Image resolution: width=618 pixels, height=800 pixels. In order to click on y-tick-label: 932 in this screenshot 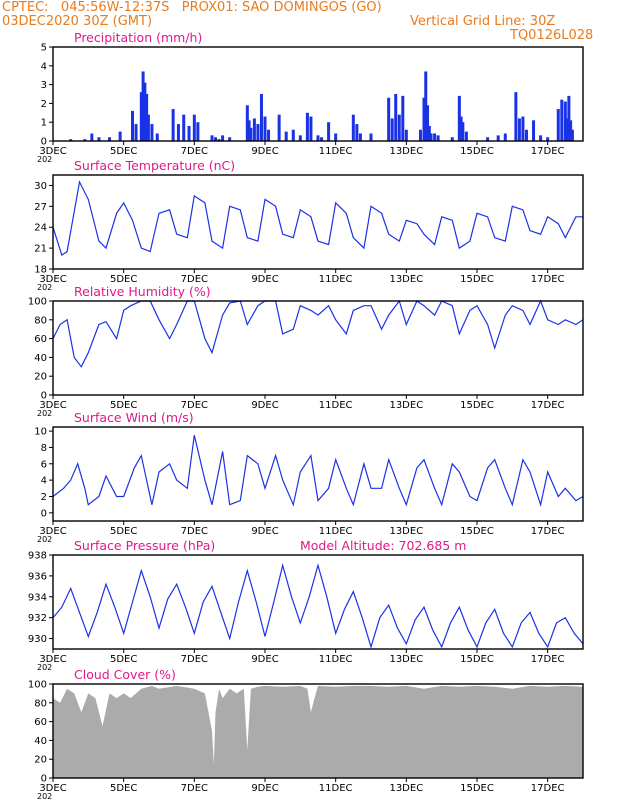, I will do `click(37, 618)`.